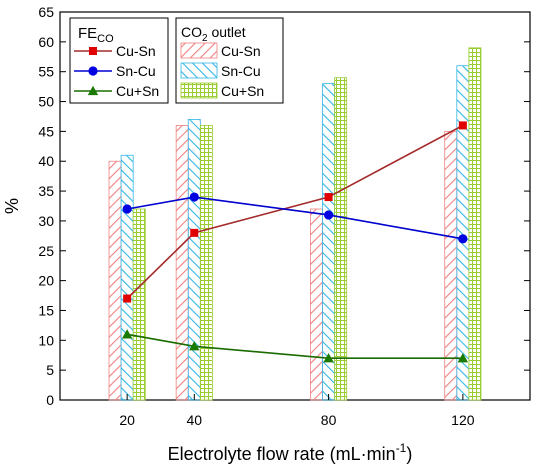 Image resolution: width=550 pixels, height=471 pixels. Describe the element at coordinates (194, 420) in the screenshot. I see `x-tick-label: 40` at that location.